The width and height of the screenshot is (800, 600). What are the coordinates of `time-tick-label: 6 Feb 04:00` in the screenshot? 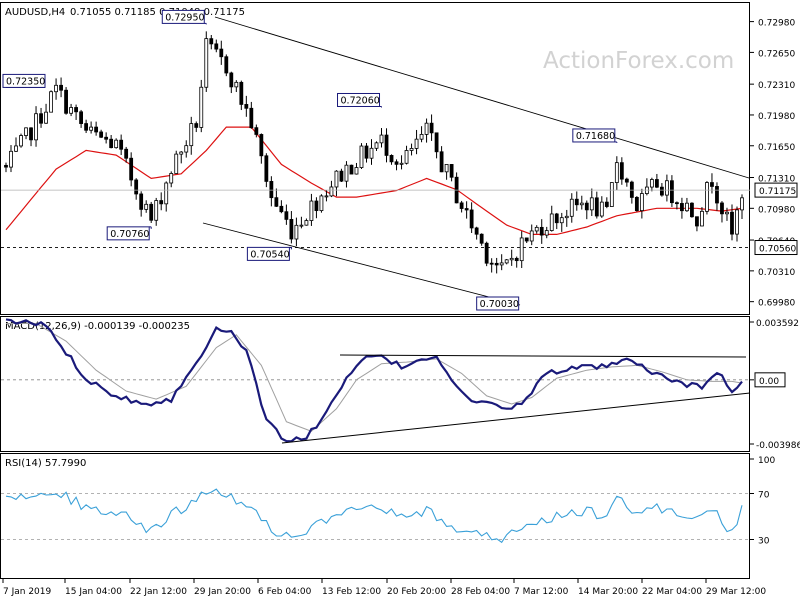 It's located at (285, 592).